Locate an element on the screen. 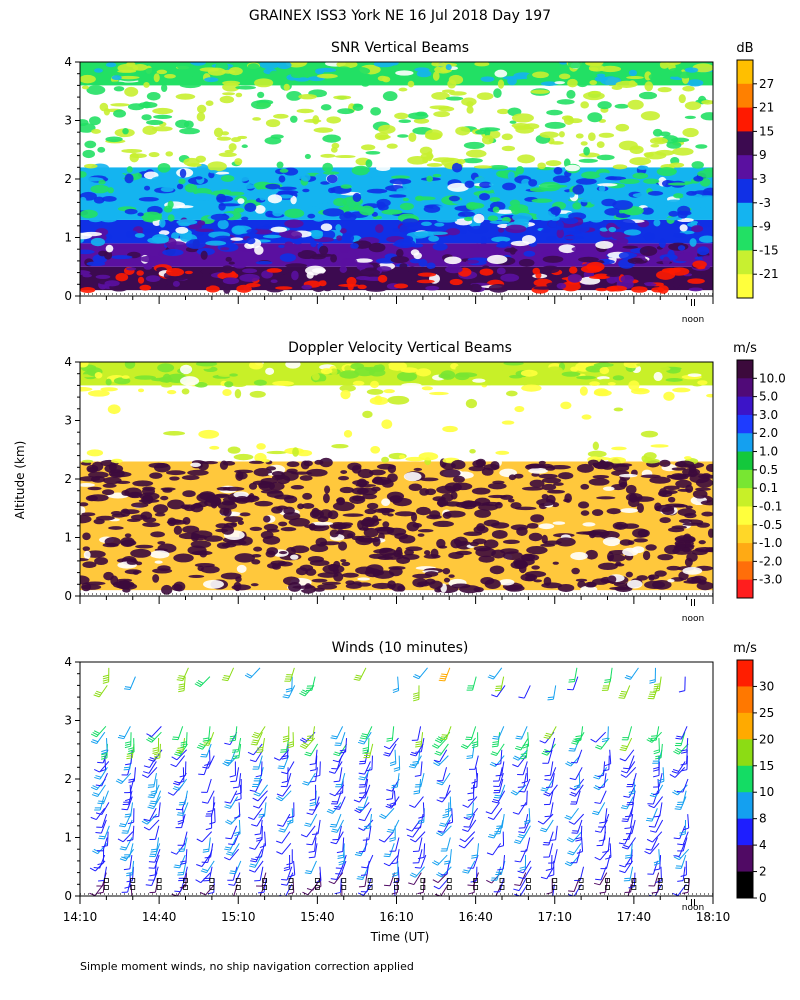  y-tick-label: 4 is located at coordinates (68, 662).